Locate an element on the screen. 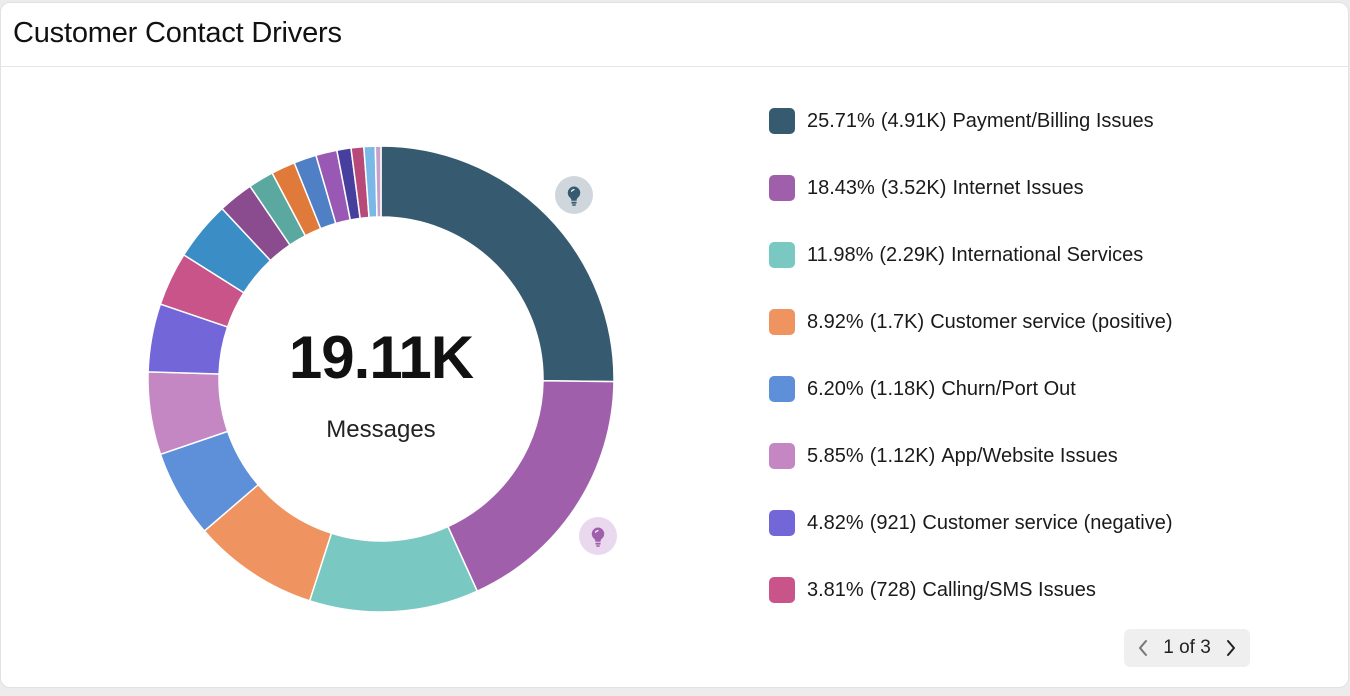 The image size is (1350, 696). legend-item: 3.81% (728) Calling/SMS Issues is located at coordinates (1029, 590).